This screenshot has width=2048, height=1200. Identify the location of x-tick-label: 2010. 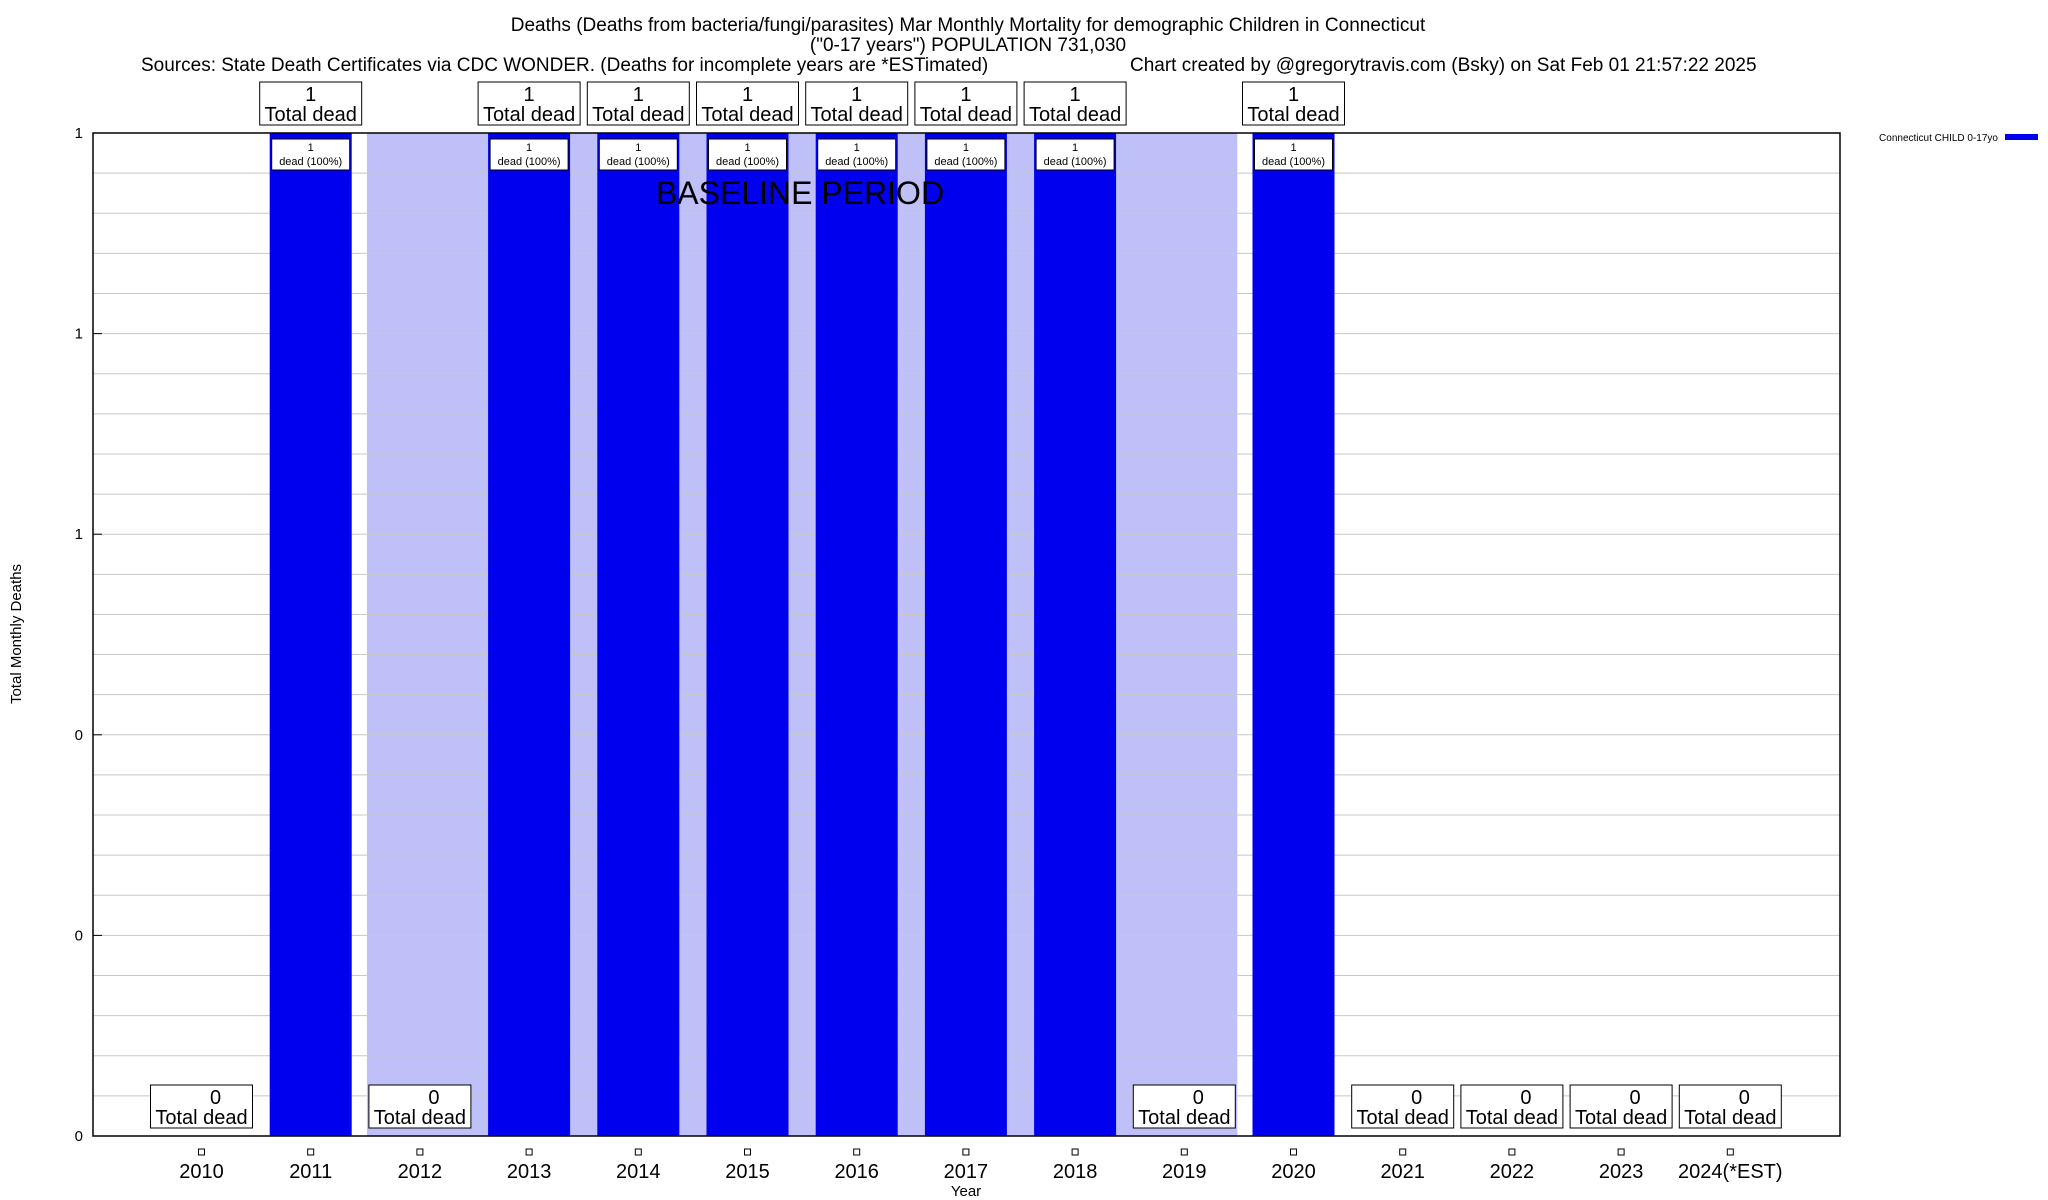
(201, 1172).